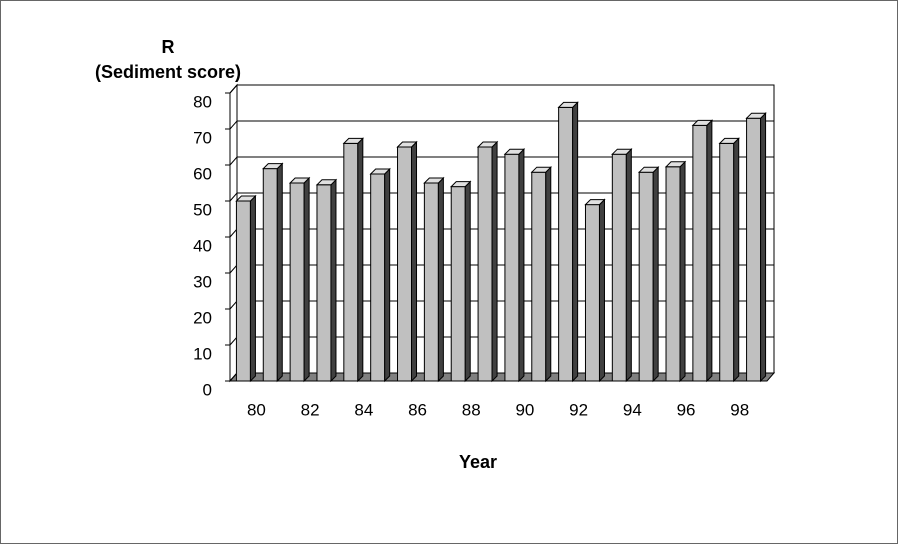  I want to click on x-tick-label: 84, so click(363, 409).